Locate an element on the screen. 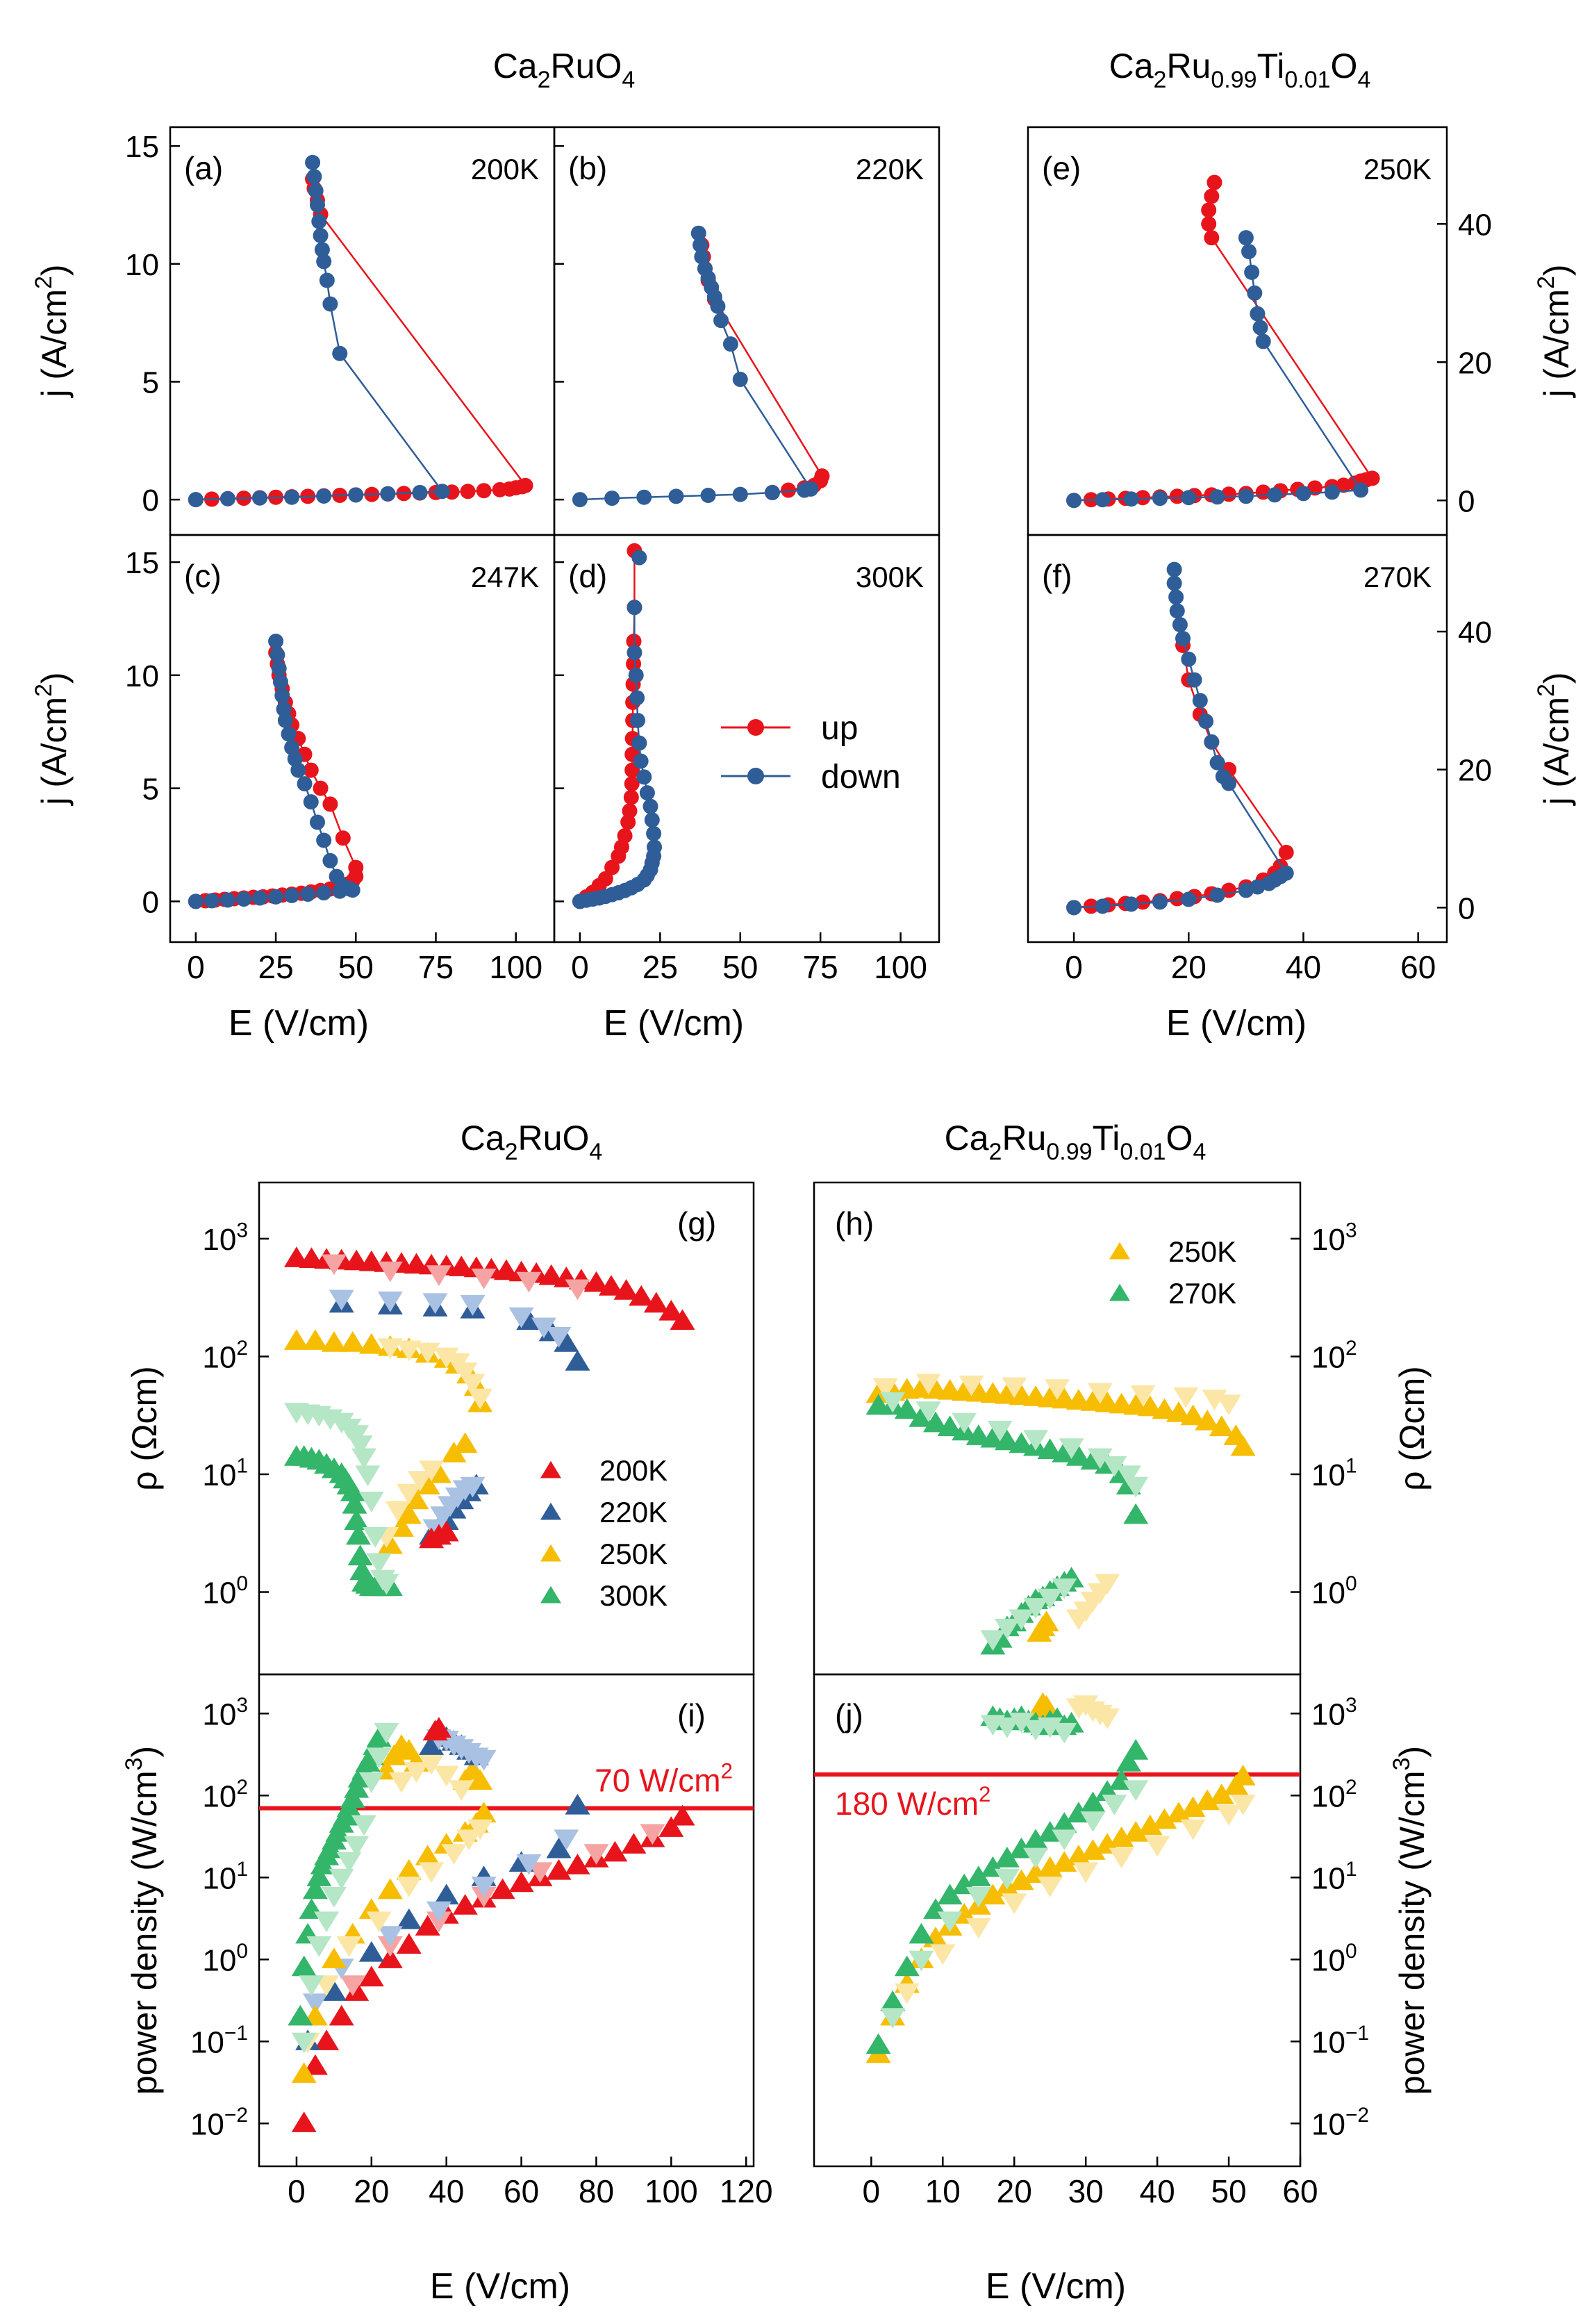  y-ticks: 100​ 101​ 102​ 103​ is located at coordinates (235, 1414).